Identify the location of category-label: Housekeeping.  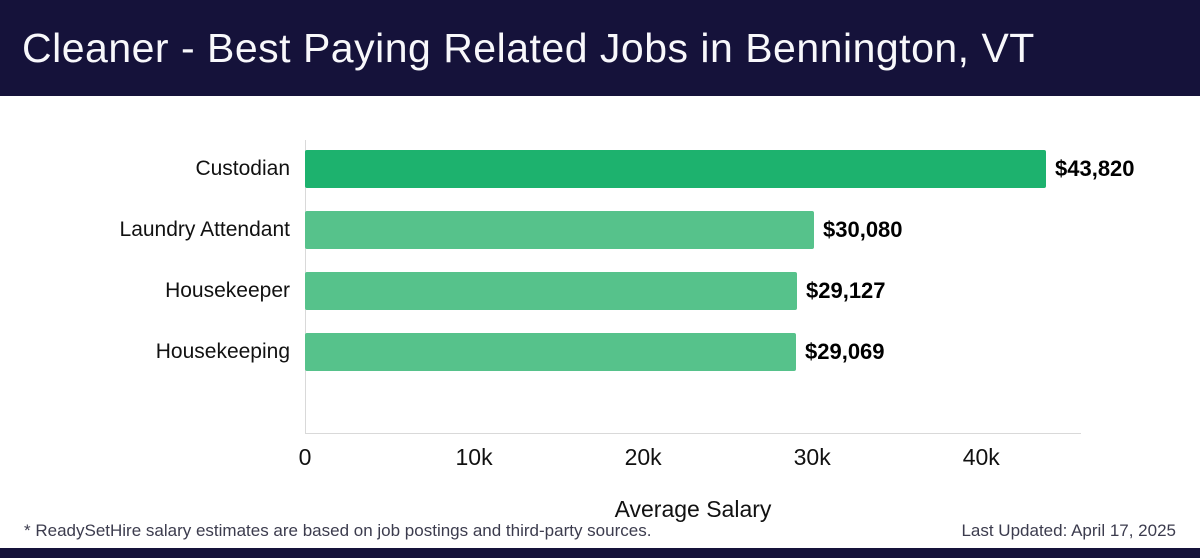
(222, 351).